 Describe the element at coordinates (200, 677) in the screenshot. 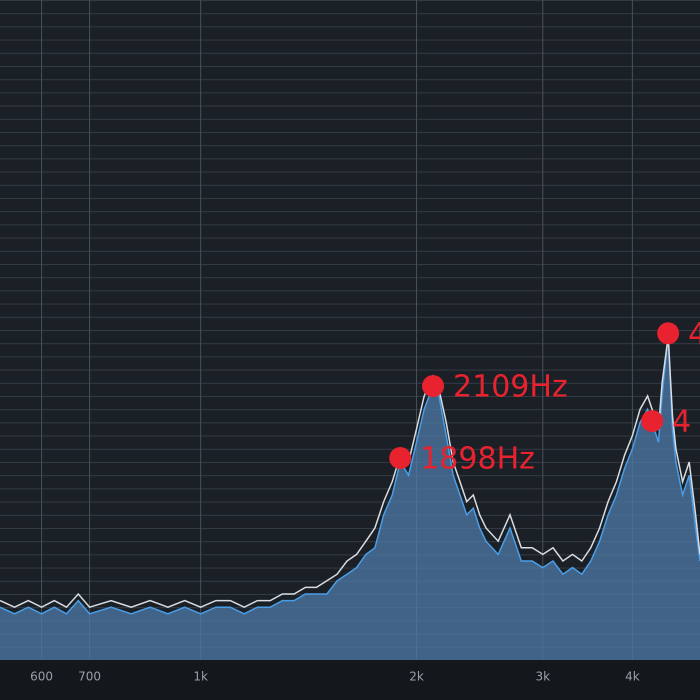

I see `x-tick-label: 1k` at that location.